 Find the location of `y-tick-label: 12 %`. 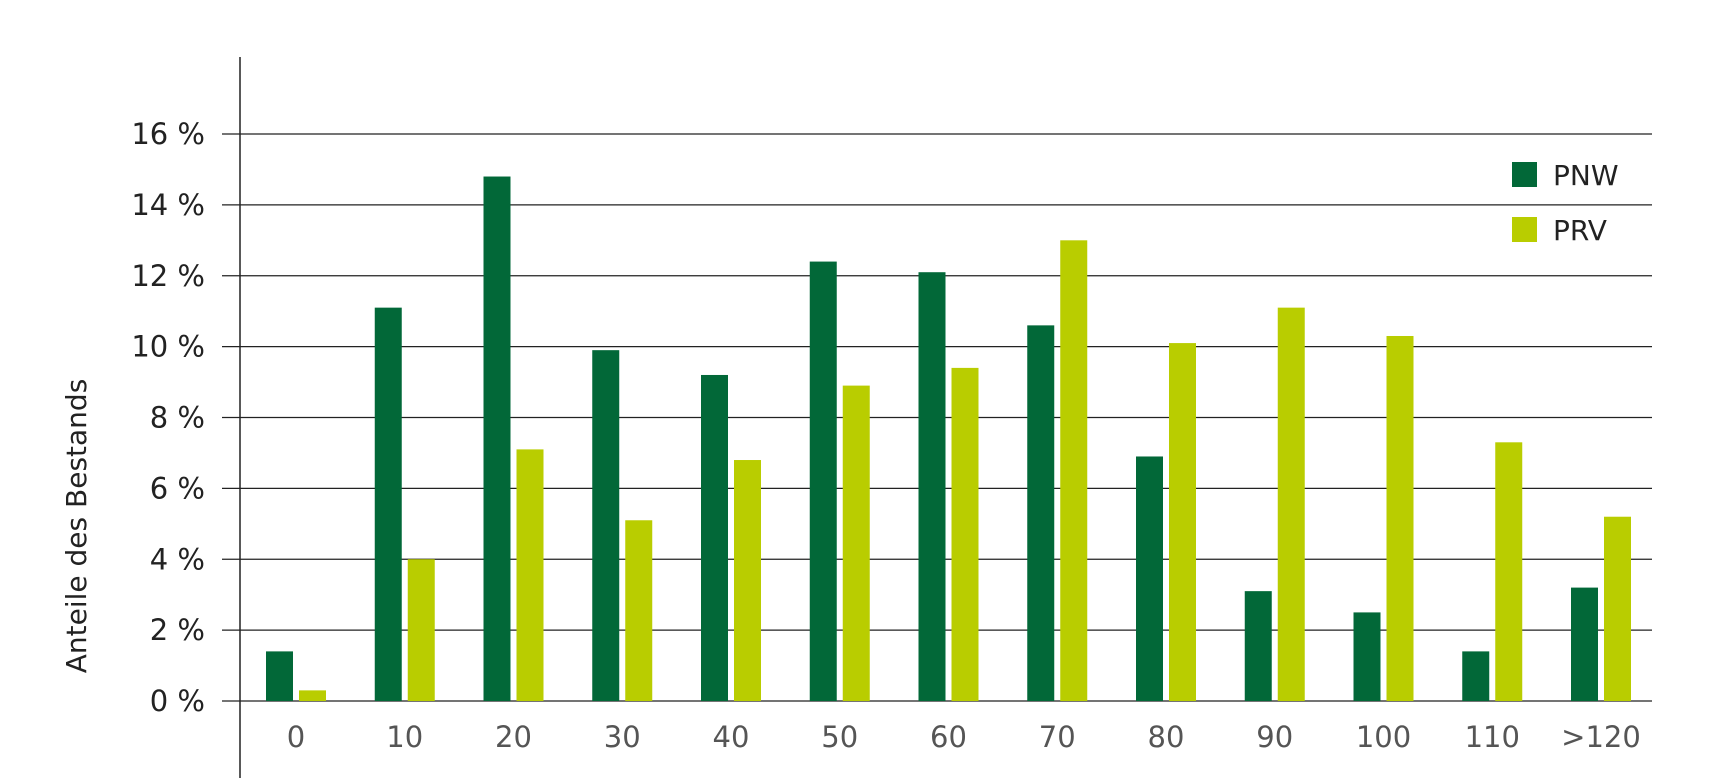

y-tick-label: 12 % is located at coordinates (168, 276).